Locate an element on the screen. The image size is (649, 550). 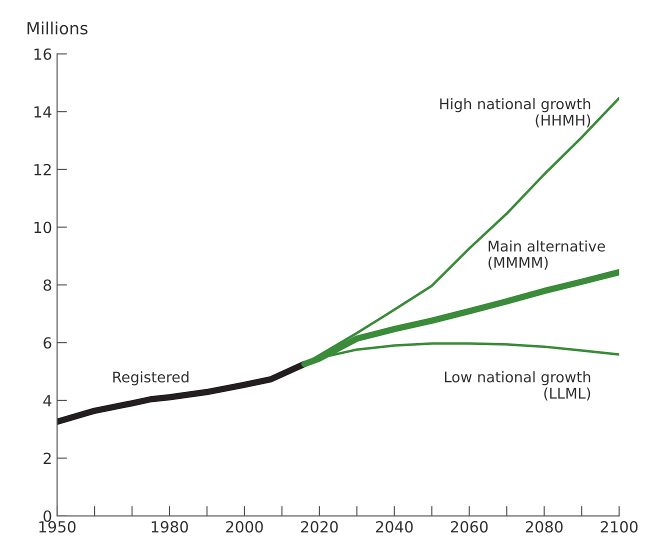
x-tick-label: 2060 is located at coordinates (469, 527).